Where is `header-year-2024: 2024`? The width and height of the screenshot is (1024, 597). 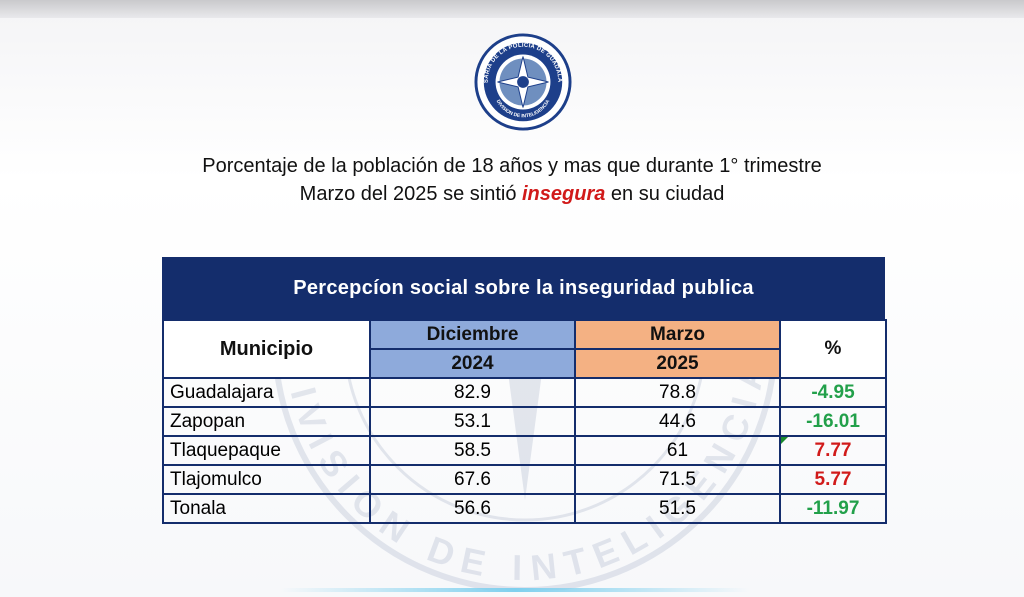
header-year-2024: 2024 is located at coordinates (472, 363).